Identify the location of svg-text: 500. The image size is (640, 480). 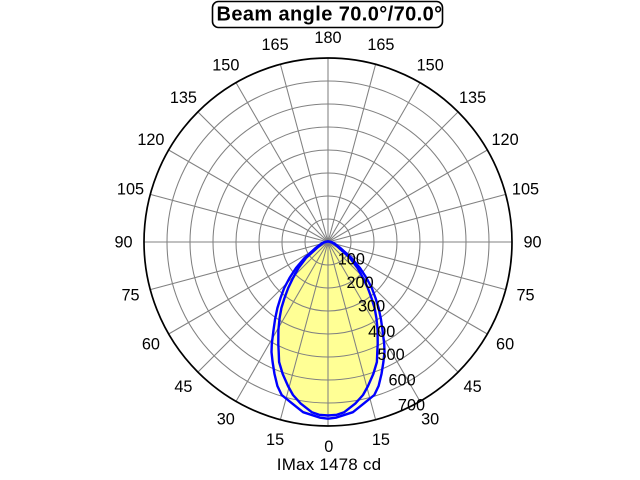
(391, 355).